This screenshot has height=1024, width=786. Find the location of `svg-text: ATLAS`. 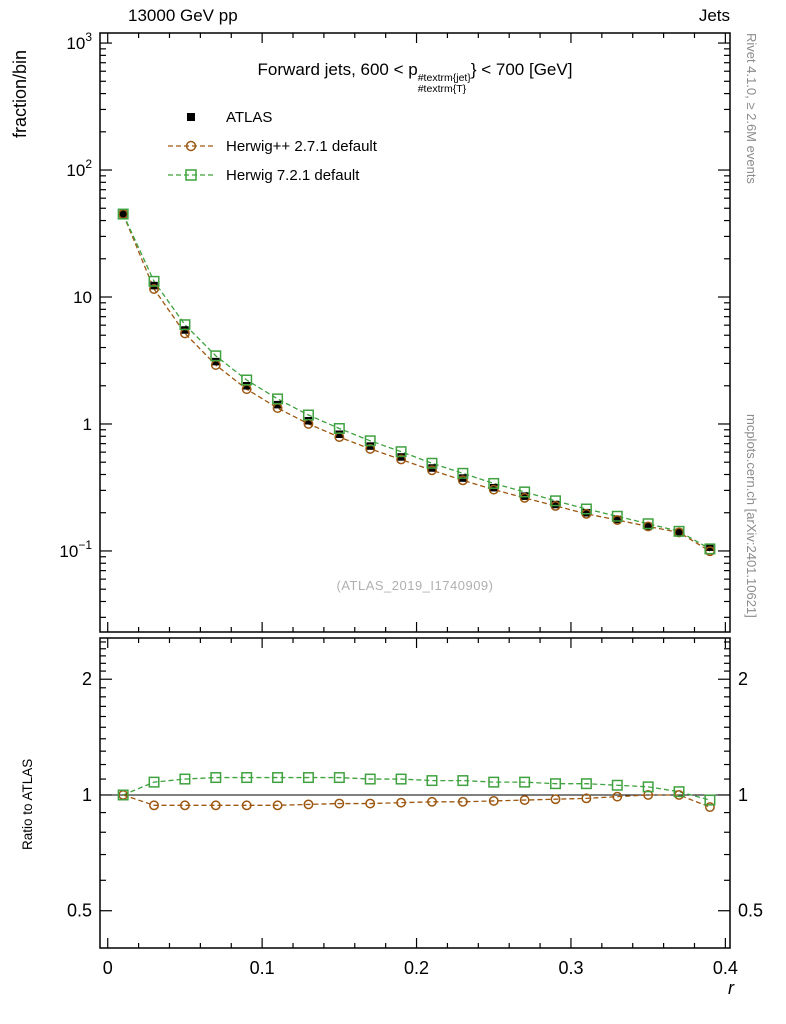

svg-text: ATLAS is located at coordinates (249, 117).